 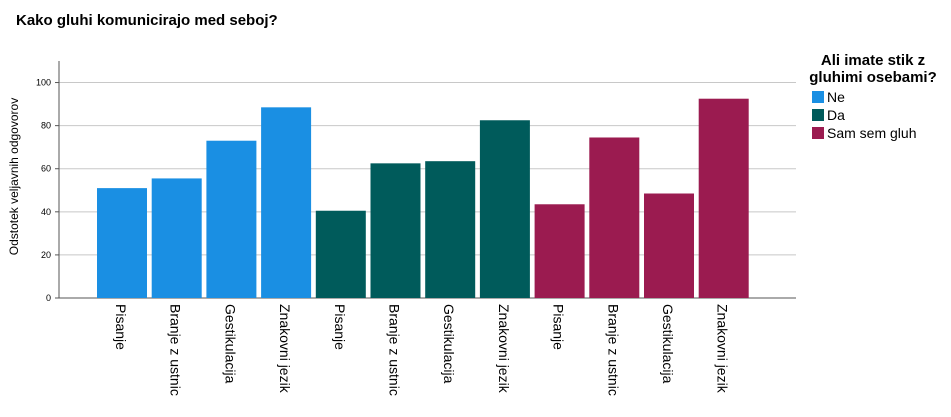 I want to click on legend-item: Da, so click(x=881, y=115).